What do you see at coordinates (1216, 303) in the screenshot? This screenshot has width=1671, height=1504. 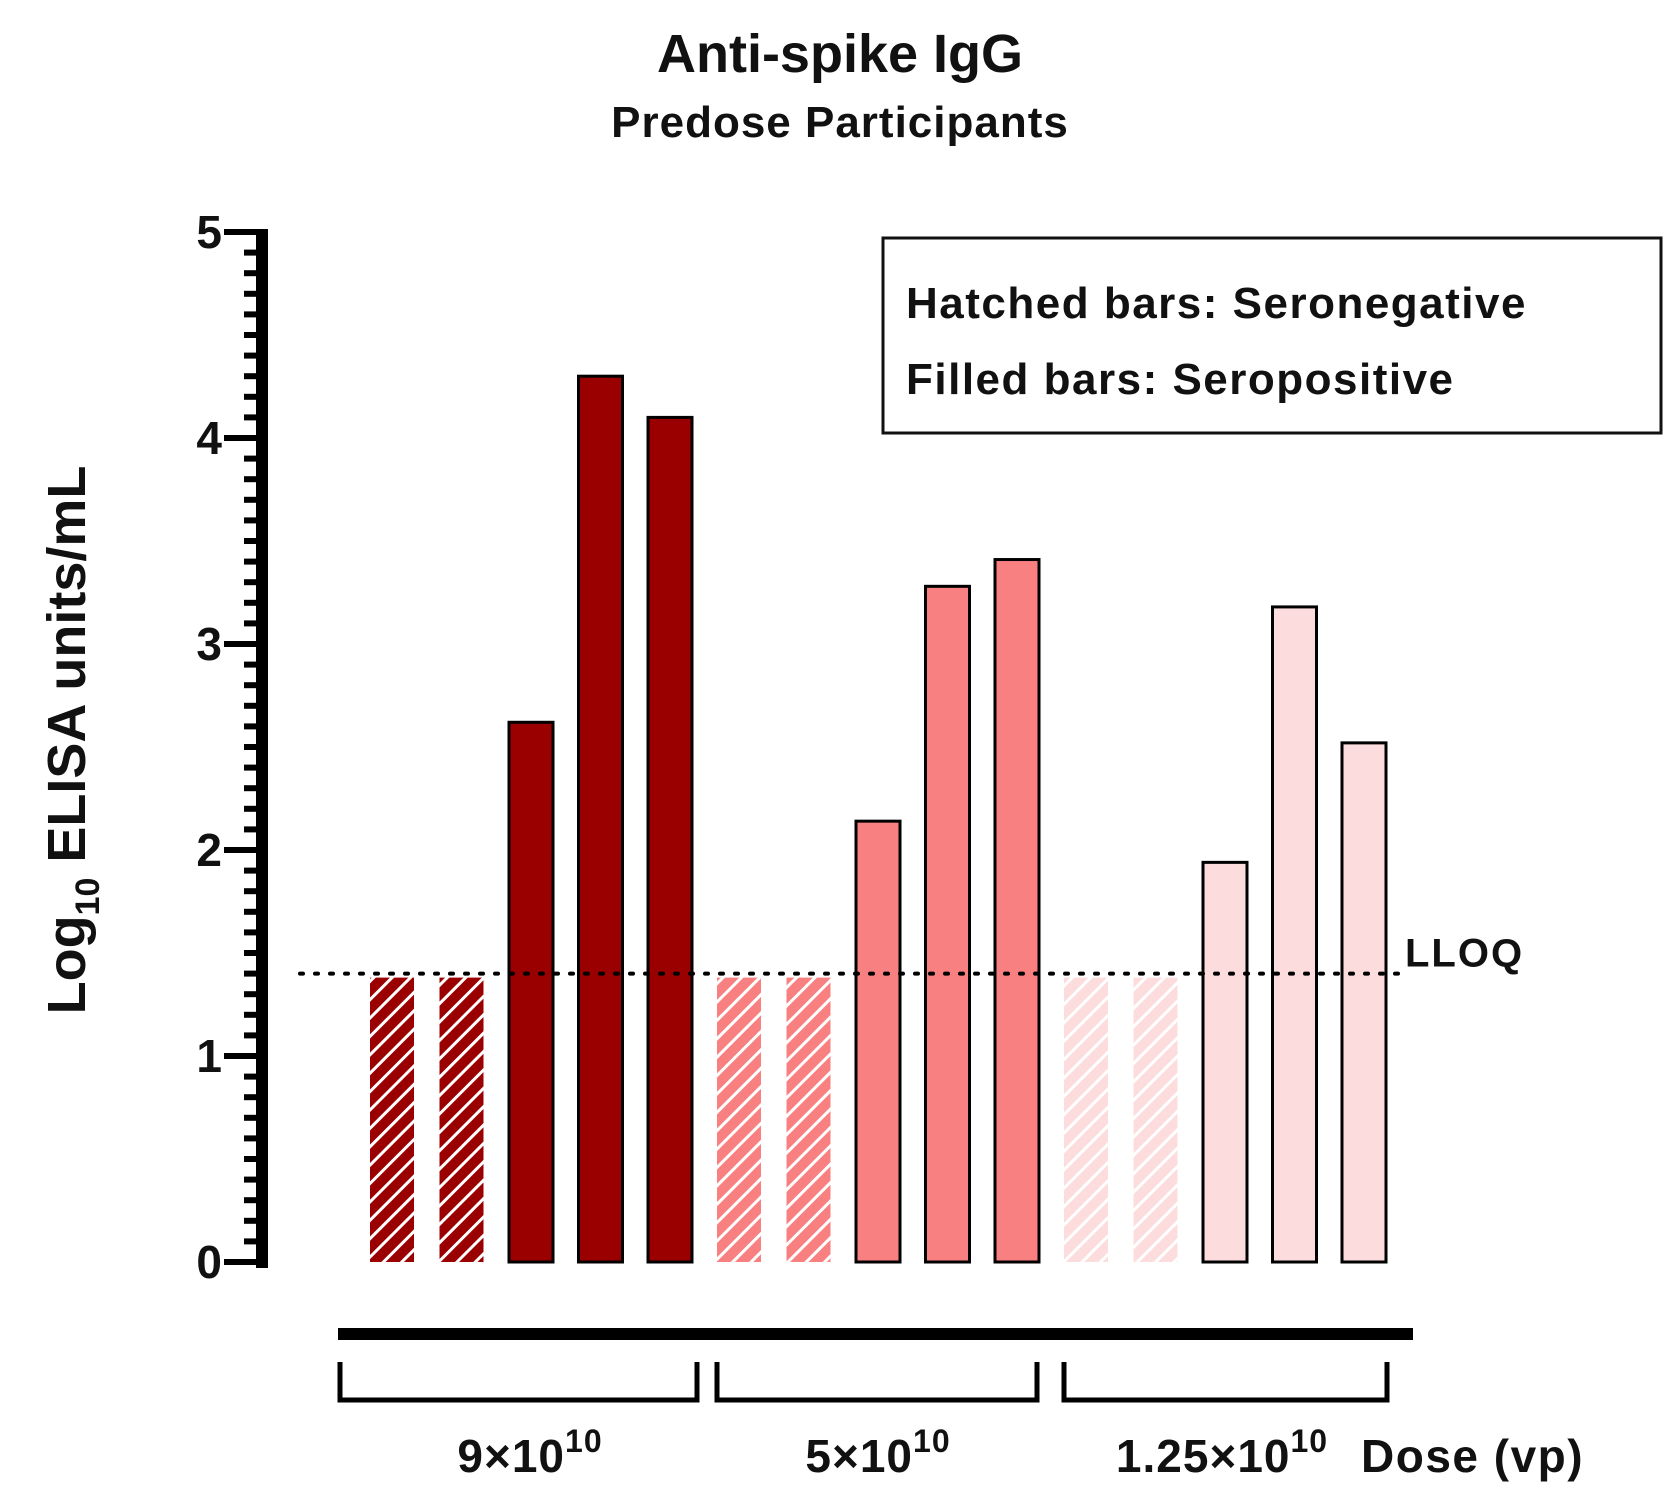 I see `legend-line-1: Hatched bars: Seronegative` at bounding box center [1216, 303].